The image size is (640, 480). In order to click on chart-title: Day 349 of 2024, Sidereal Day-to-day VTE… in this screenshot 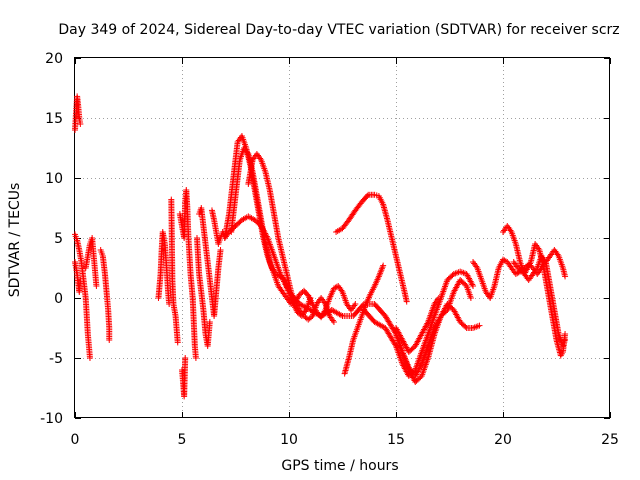, I will do `click(338, 30)`.